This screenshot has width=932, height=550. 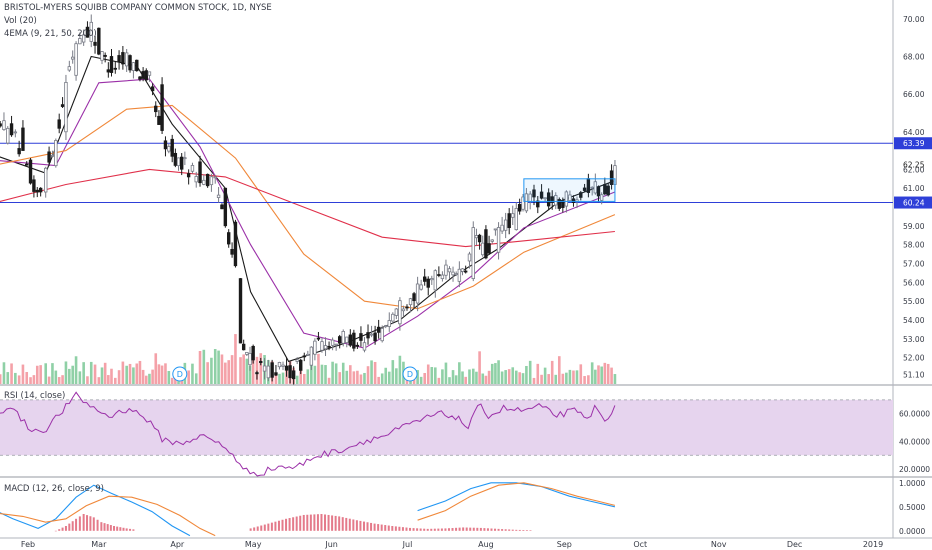 What do you see at coordinates (794, 544) in the screenshot?
I see `x-tick-label: Dec` at bounding box center [794, 544].